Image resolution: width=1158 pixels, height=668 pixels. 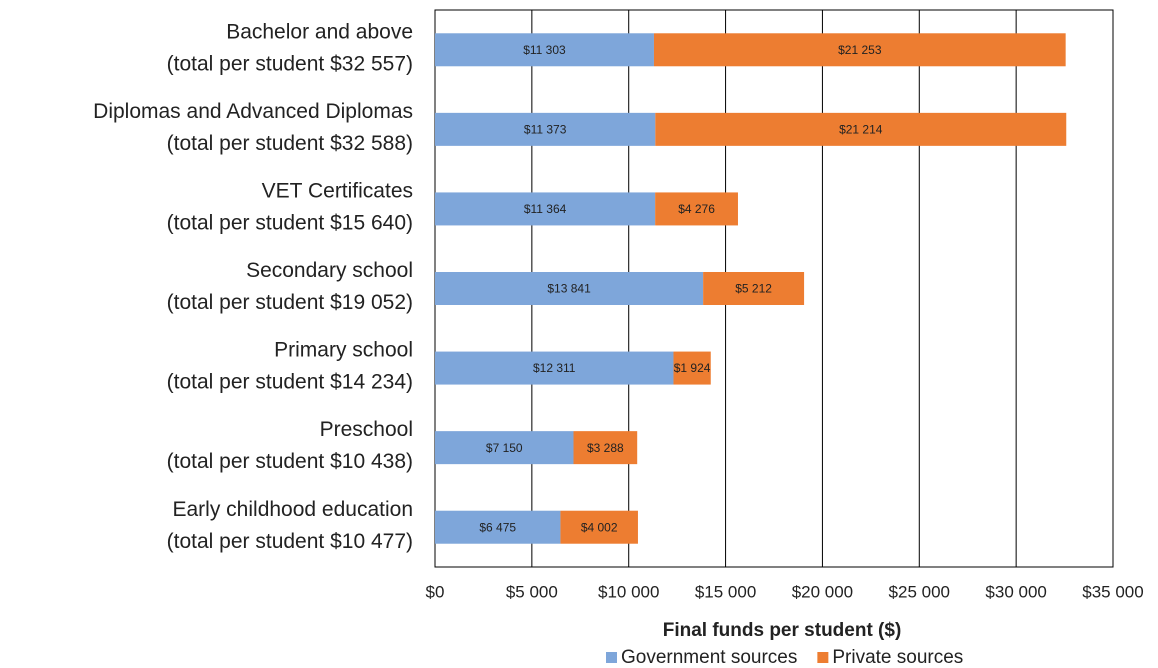 What do you see at coordinates (343, 350) in the screenshot?
I see `category-label: Primary school` at bounding box center [343, 350].